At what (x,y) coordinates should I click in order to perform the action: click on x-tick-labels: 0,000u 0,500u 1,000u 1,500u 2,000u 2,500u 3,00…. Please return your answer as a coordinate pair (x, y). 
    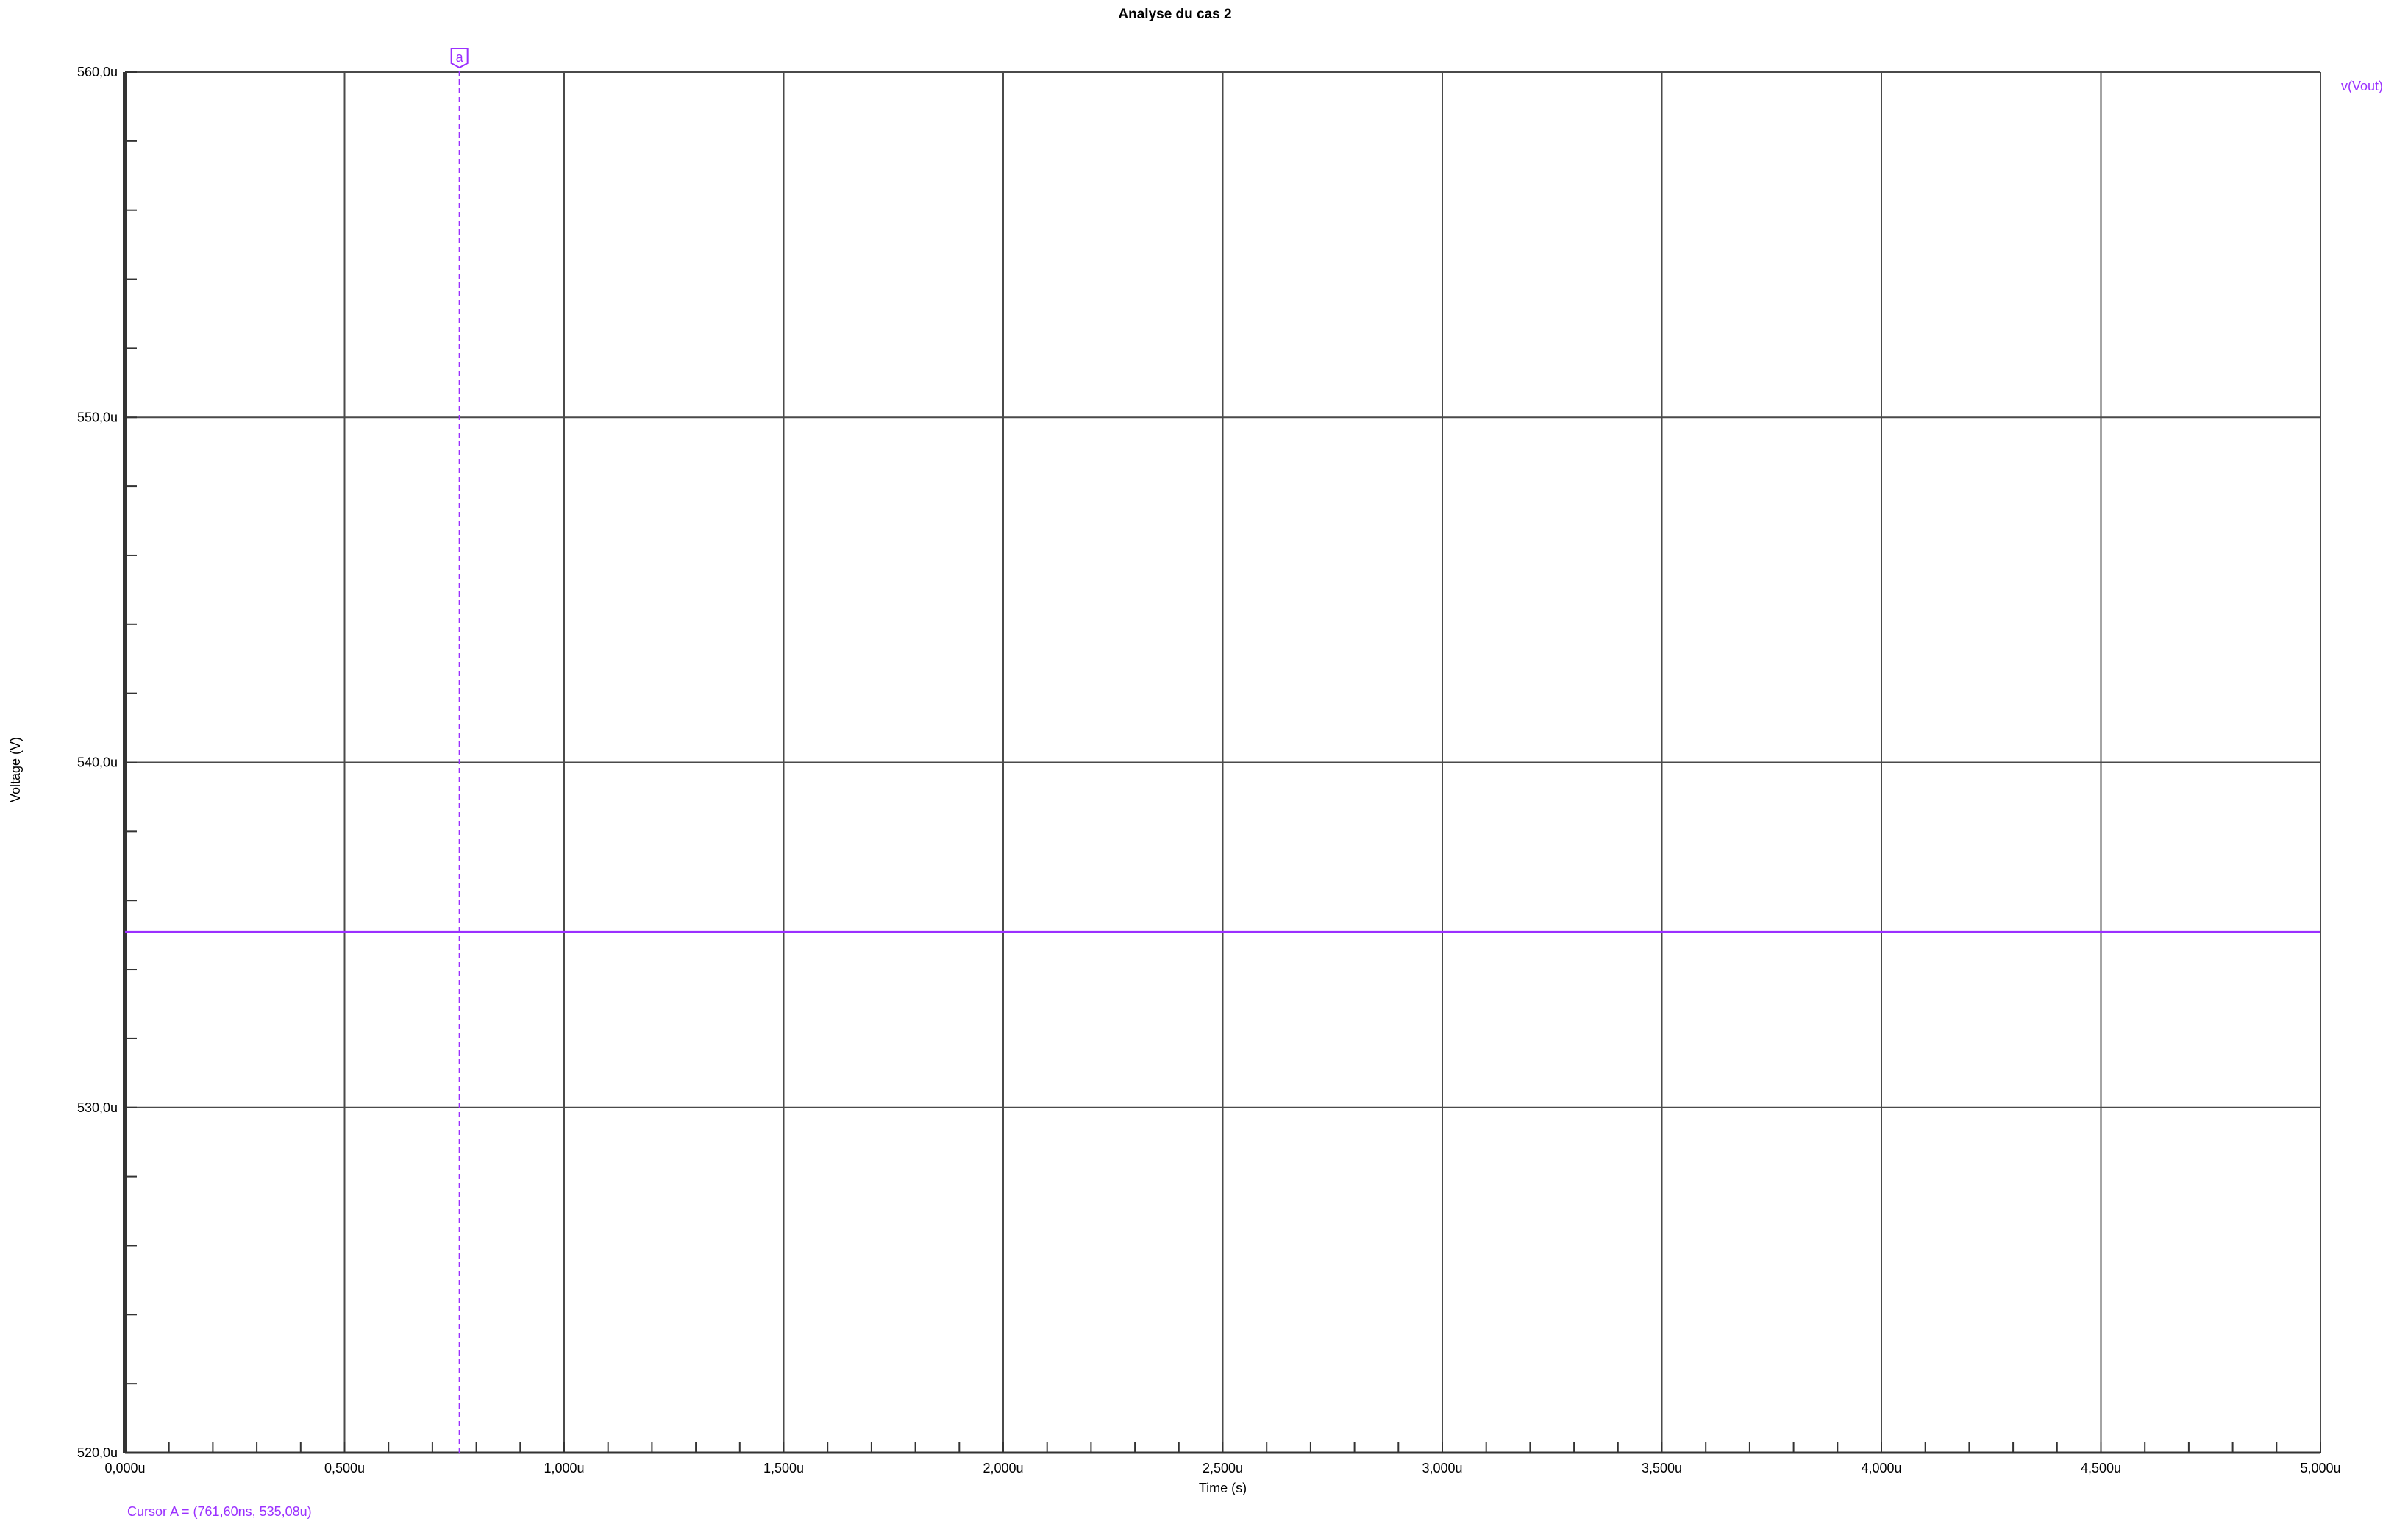
    Looking at the image, I should click on (1222, 1468).